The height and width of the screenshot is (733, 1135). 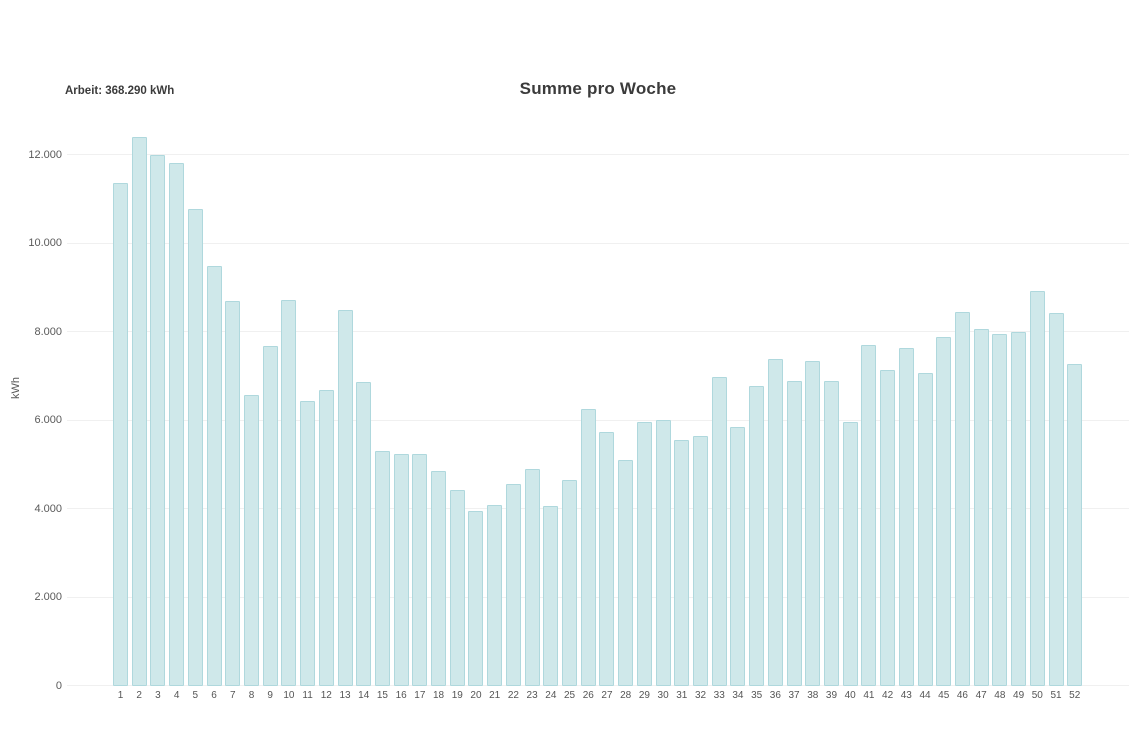 I want to click on x-tick-label: 49, so click(x=1019, y=695).